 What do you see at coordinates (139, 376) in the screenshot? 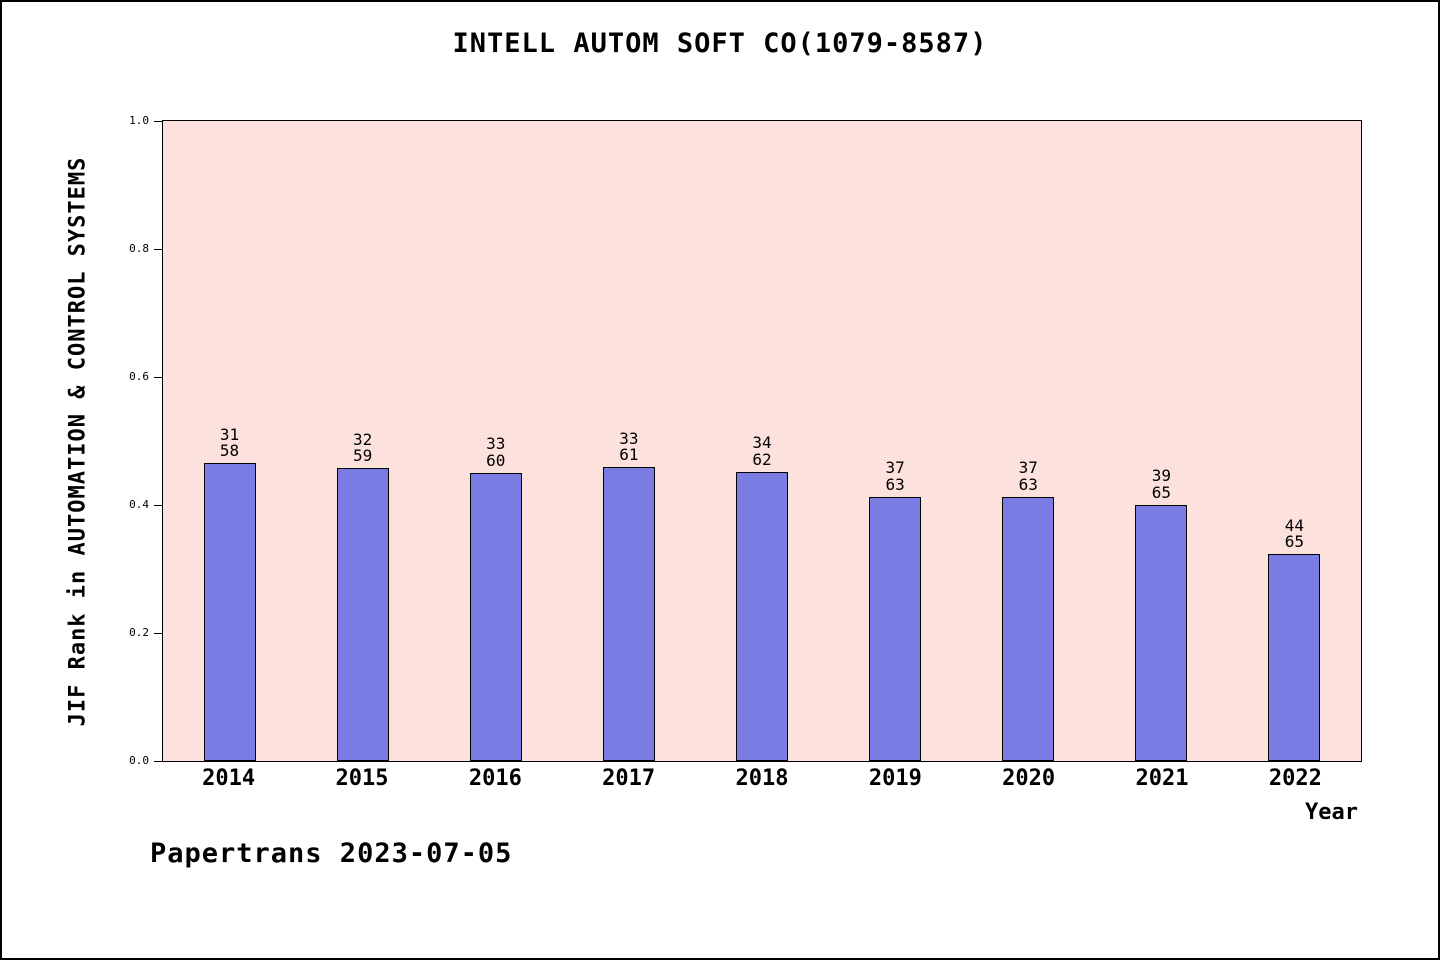
I see `y-tick-label: 0.6` at bounding box center [139, 376].